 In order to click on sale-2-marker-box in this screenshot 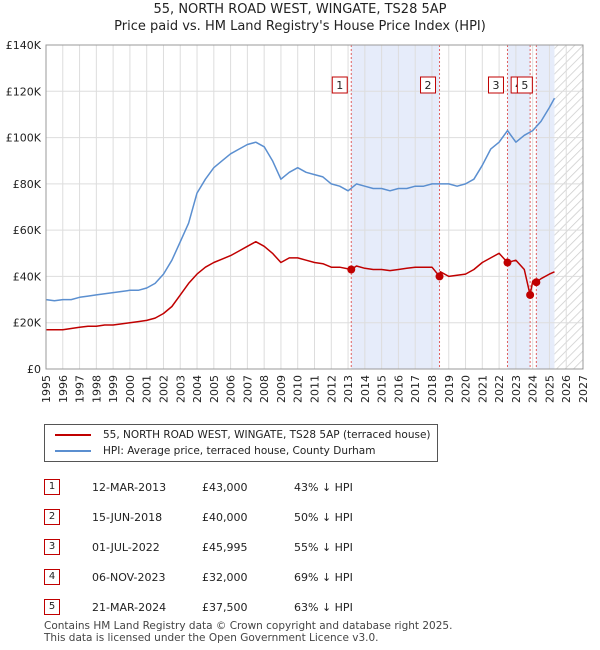, I will do `click(428, 85)`.